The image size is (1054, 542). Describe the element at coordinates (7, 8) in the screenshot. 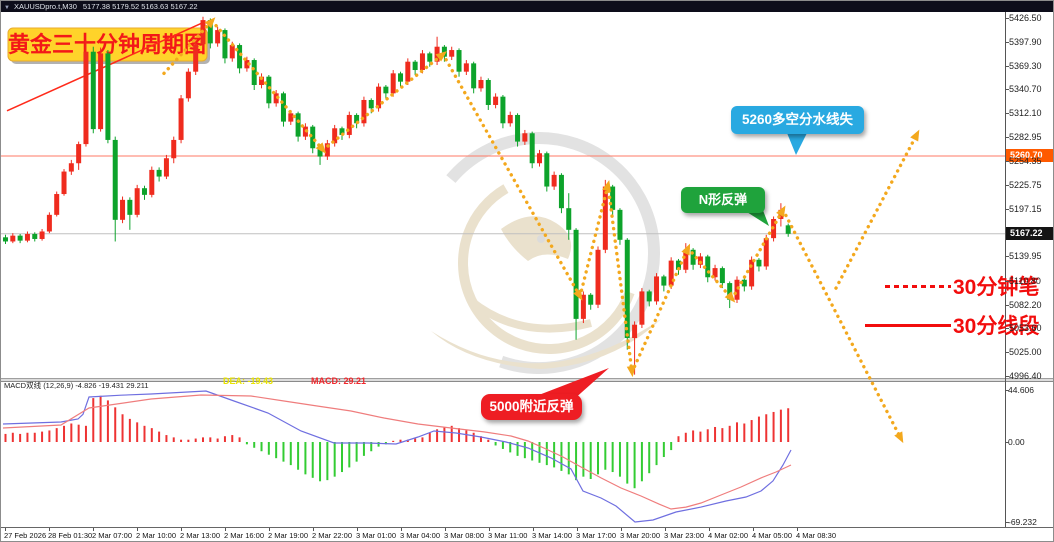

I see `collapse-caret-icon: ▼` at that location.